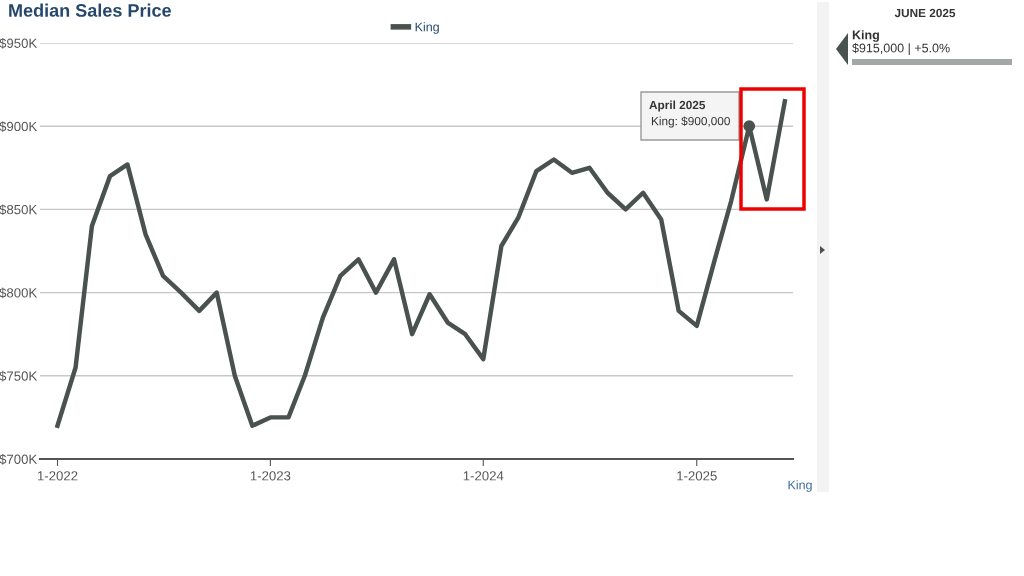 The height and width of the screenshot is (576, 1024). I want to click on annotation: April 2025, so click(677, 106).